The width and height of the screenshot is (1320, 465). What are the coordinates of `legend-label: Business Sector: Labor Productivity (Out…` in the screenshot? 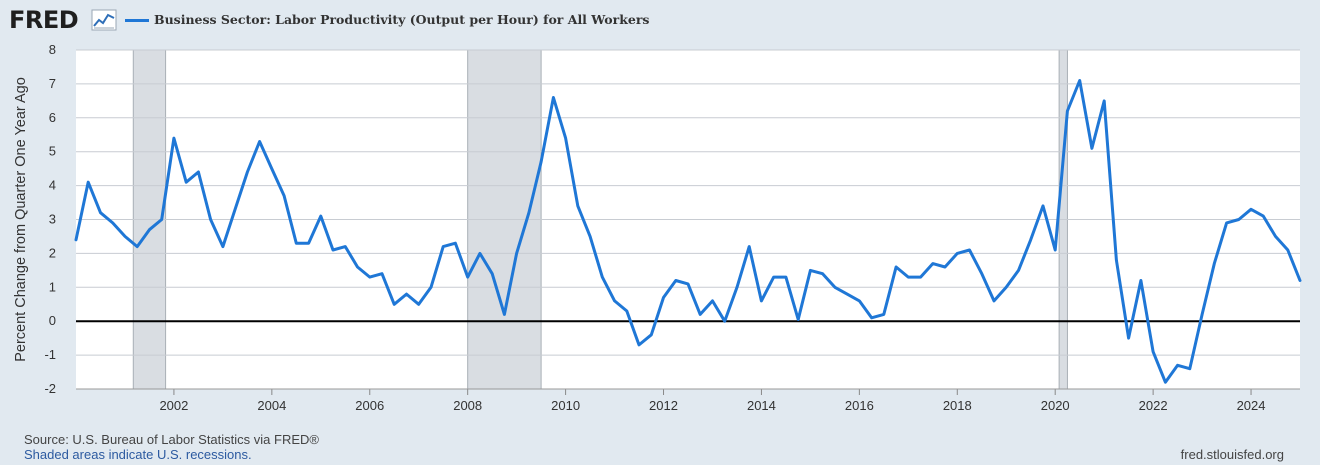 It's located at (402, 19).